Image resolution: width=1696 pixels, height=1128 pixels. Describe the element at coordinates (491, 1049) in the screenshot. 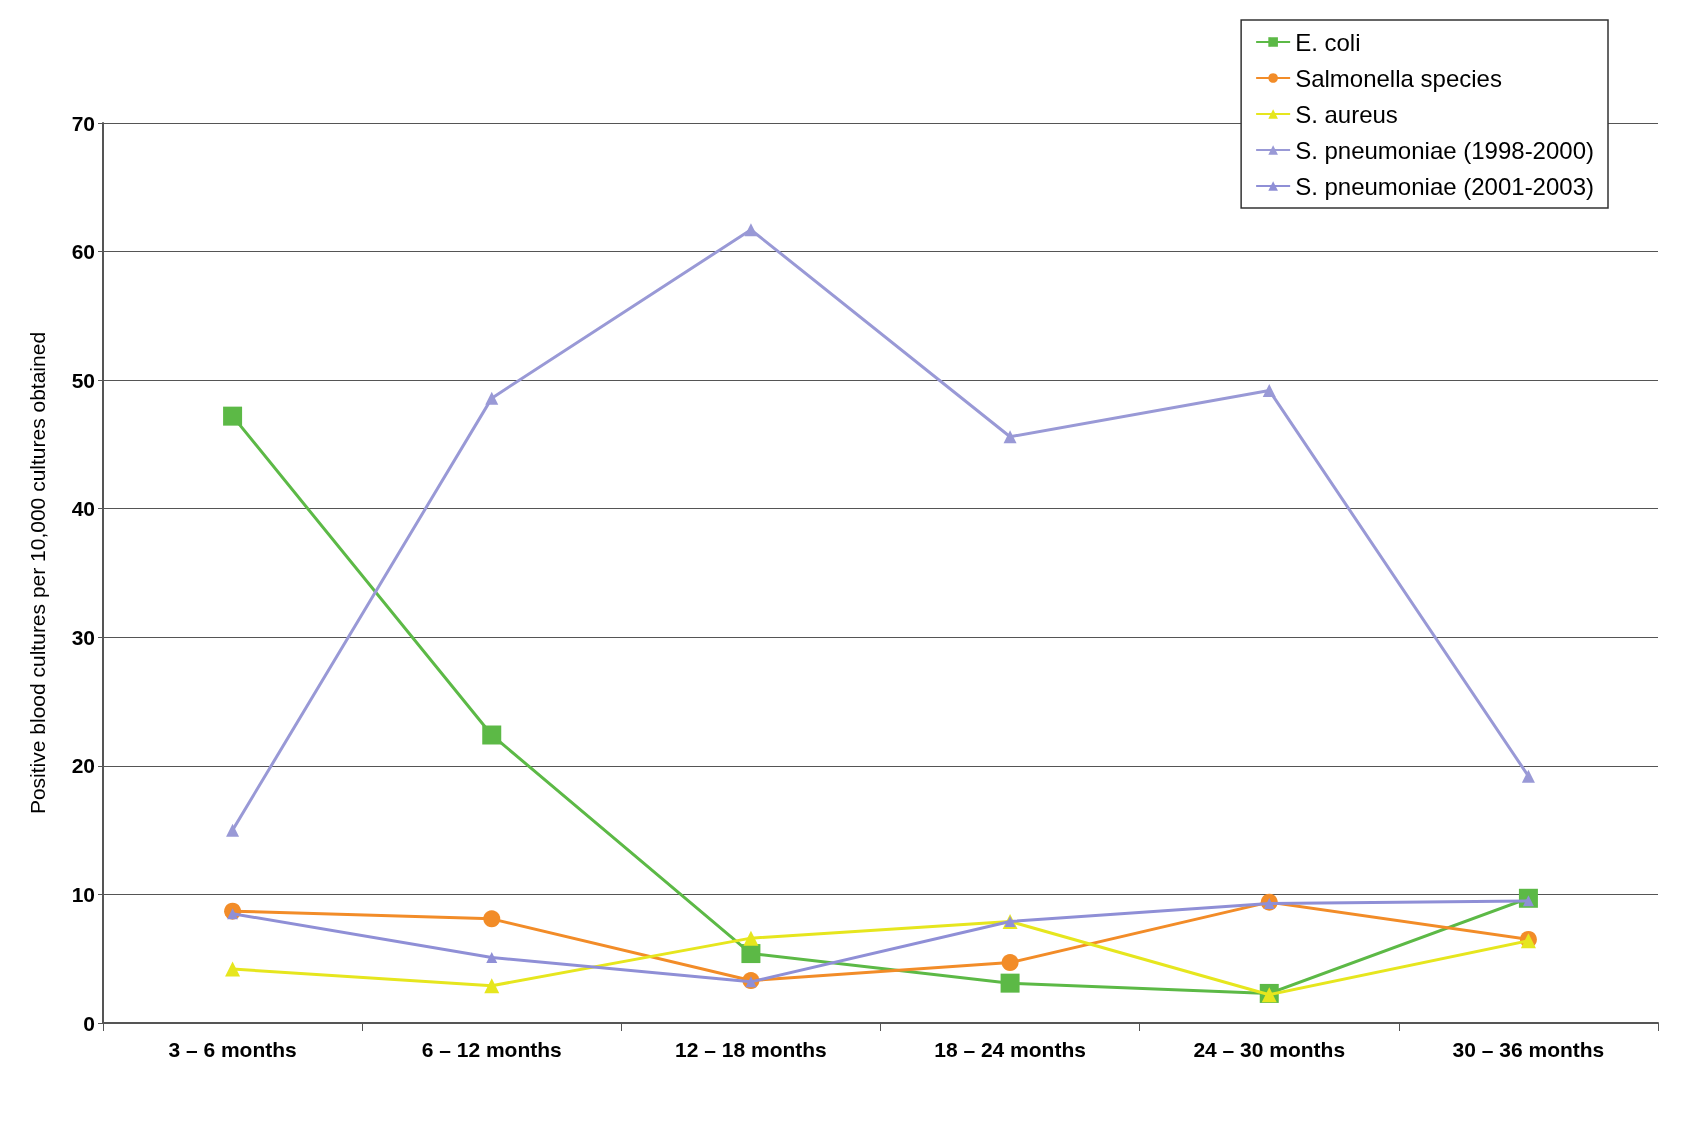

I see `x-tick-label: 6 – 12 months` at that location.